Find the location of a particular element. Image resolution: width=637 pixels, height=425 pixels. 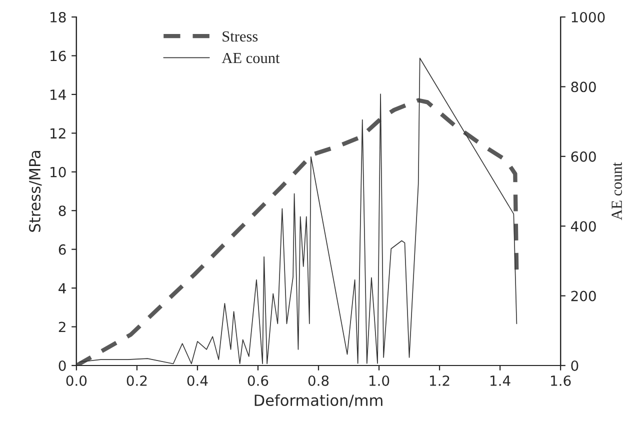

y-tick-label: 8 is located at coordinates (62, 211).